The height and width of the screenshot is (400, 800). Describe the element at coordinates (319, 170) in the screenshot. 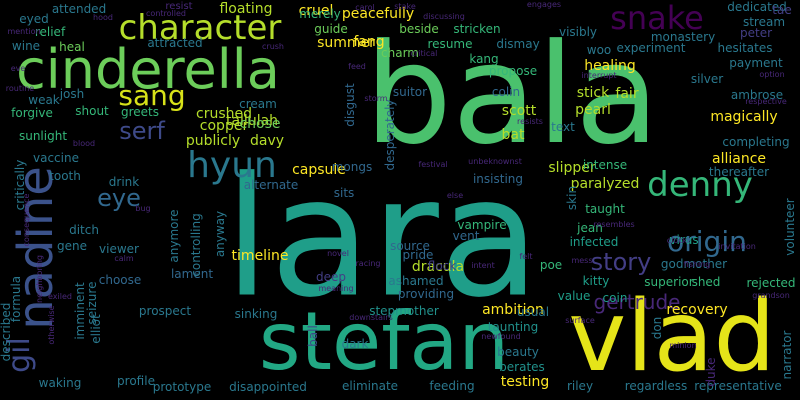

I see `word: capsule` at that location.